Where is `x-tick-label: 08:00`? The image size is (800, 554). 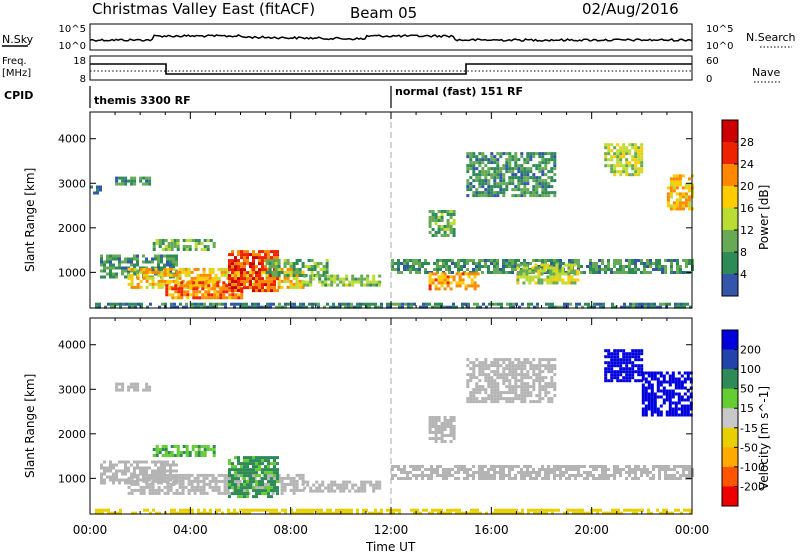 x-tick-label: 08:00 is located at coordinates (290, 530).